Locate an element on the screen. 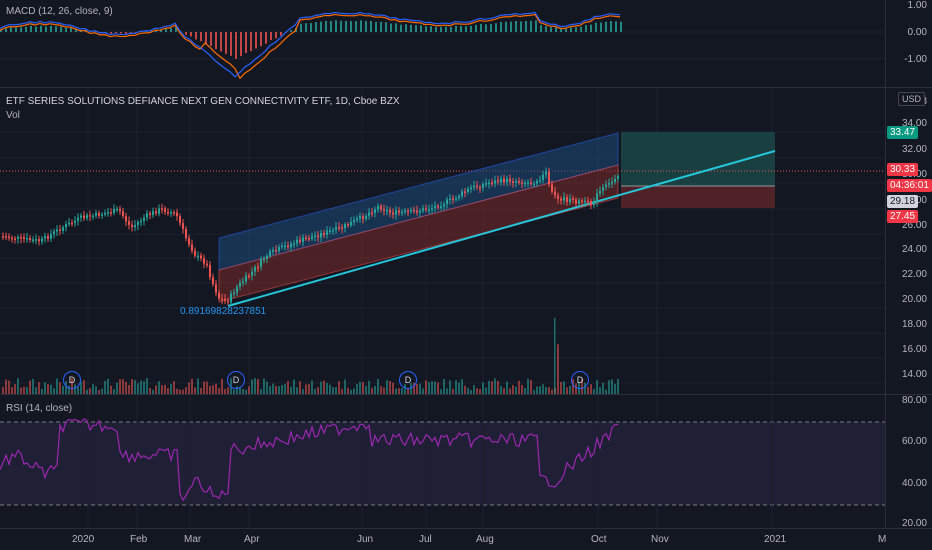 The height and width of the screenshot is (550, 932). price-tick: 32.00 is located at coordinates (914, 149).